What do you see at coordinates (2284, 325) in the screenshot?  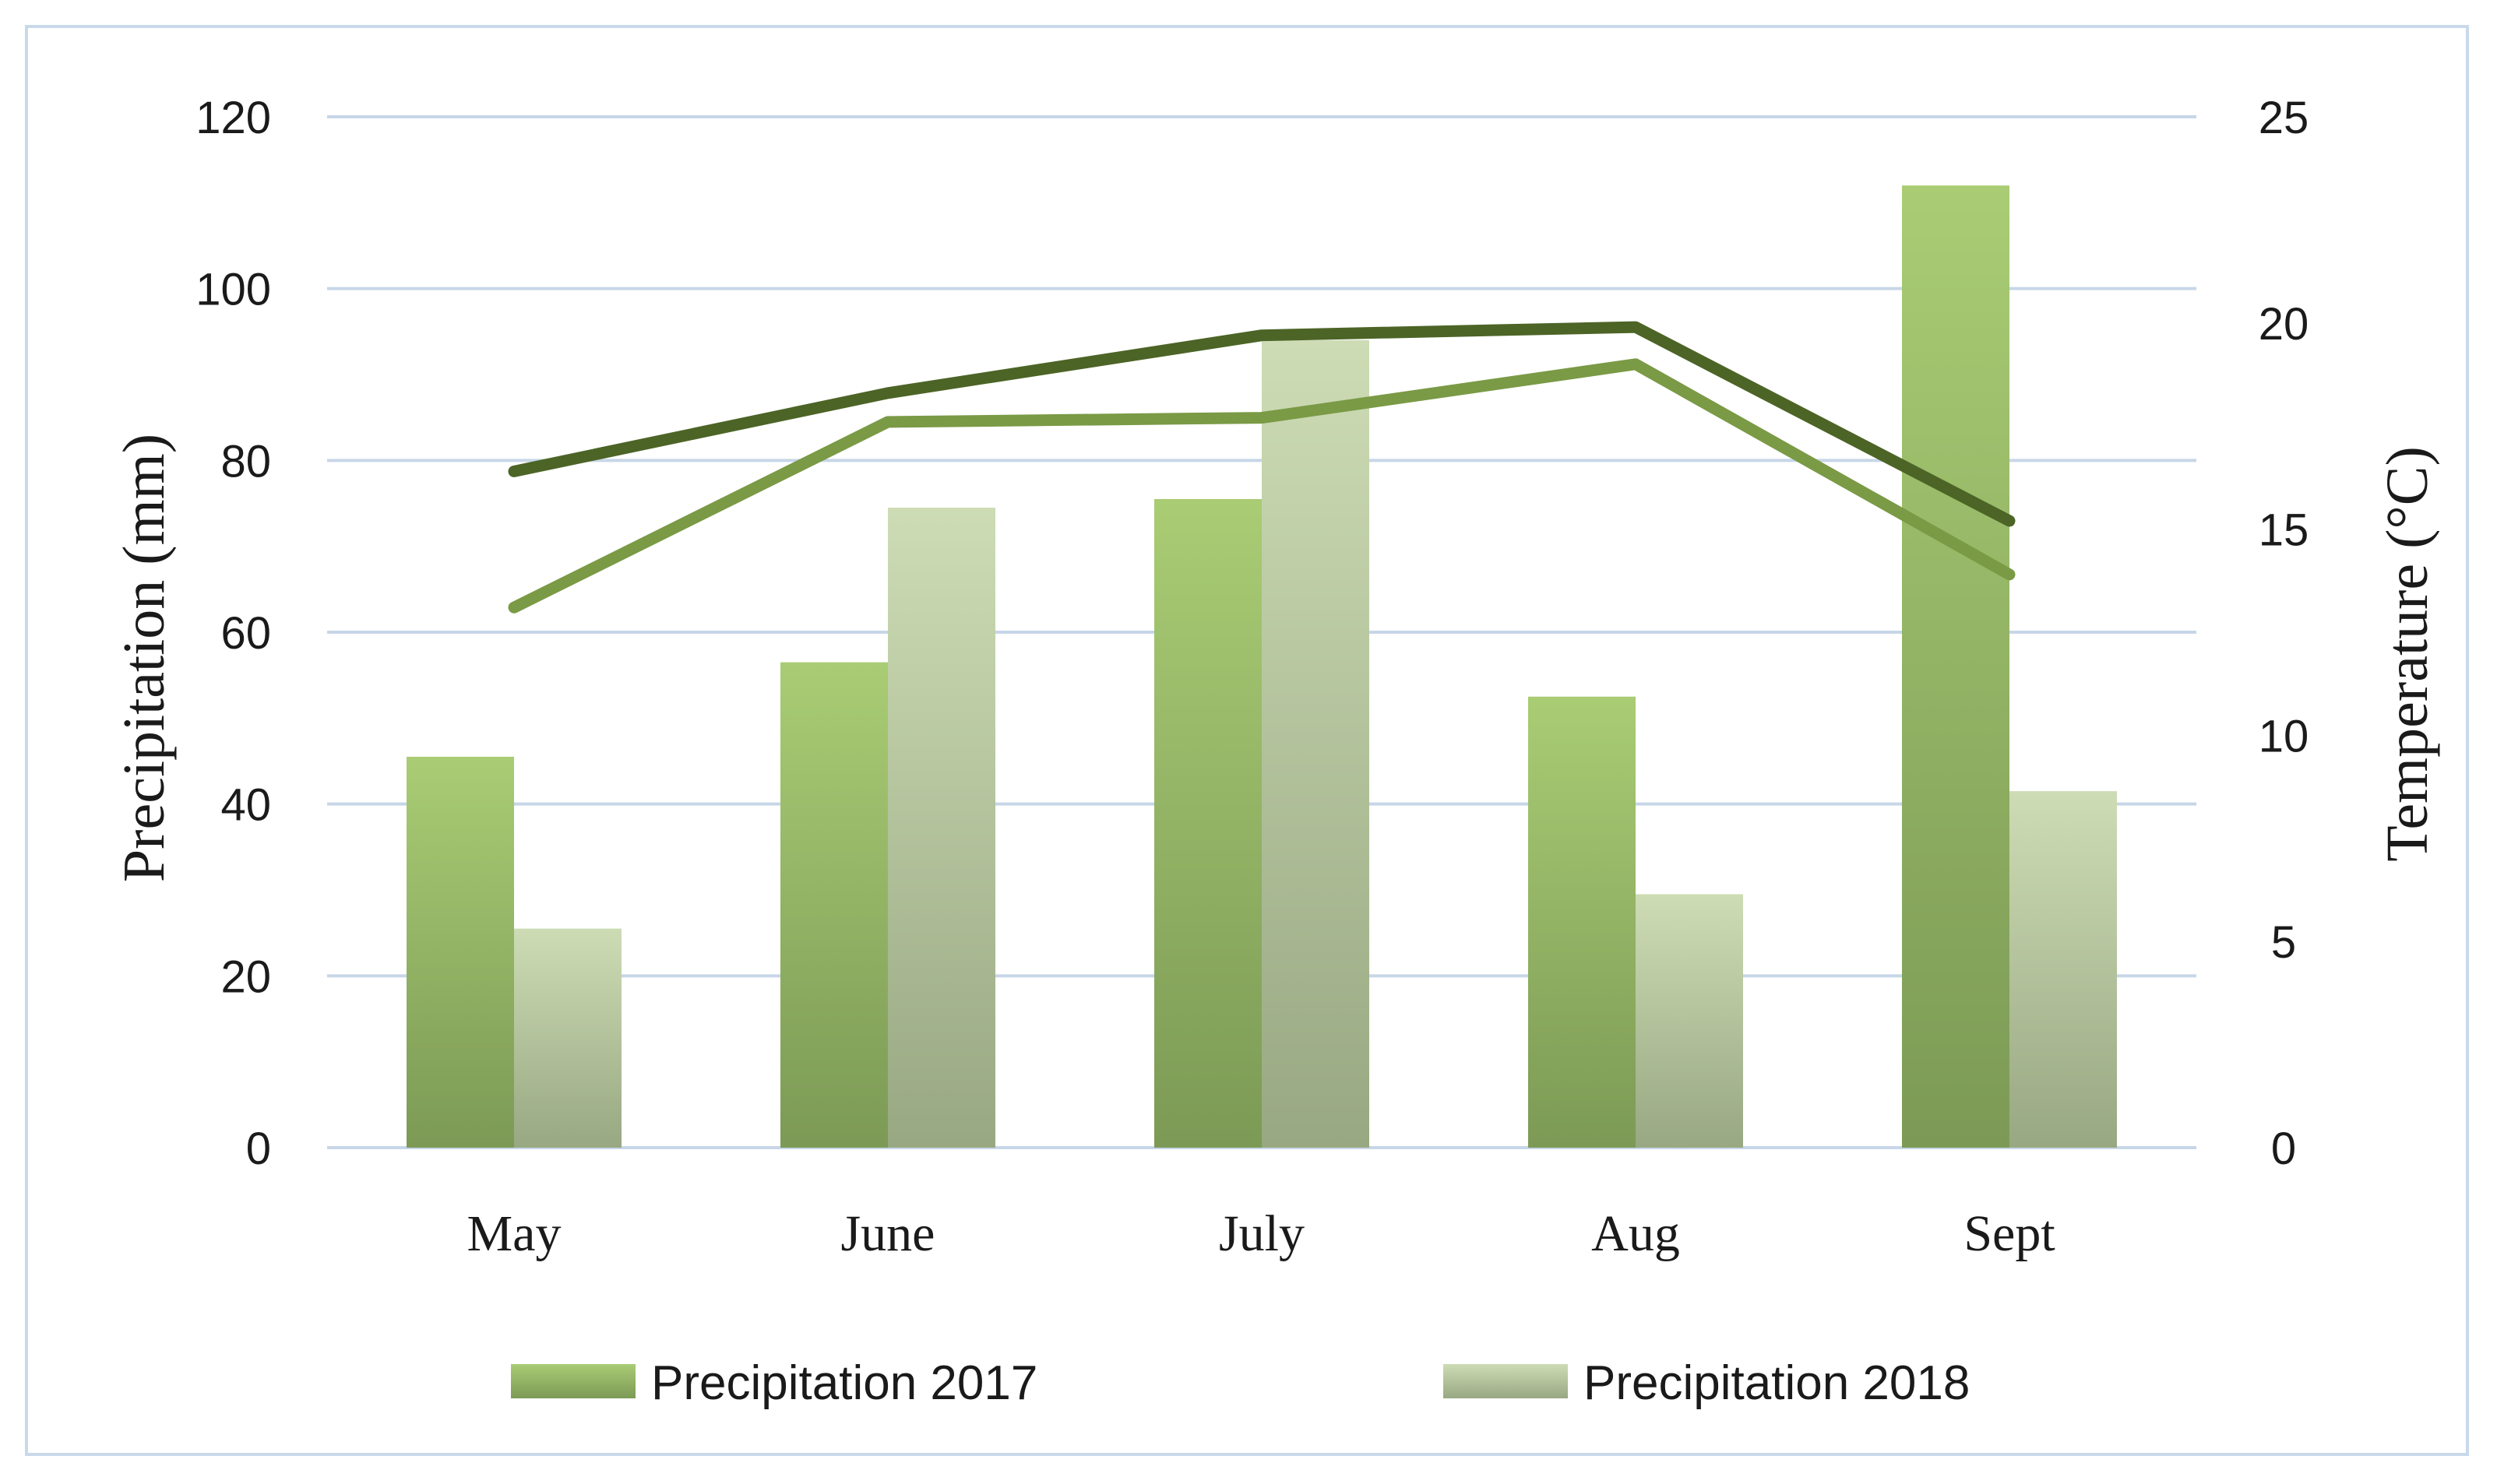 I see `y-tick-label-right: 20` at bounding box center [2284, 325].